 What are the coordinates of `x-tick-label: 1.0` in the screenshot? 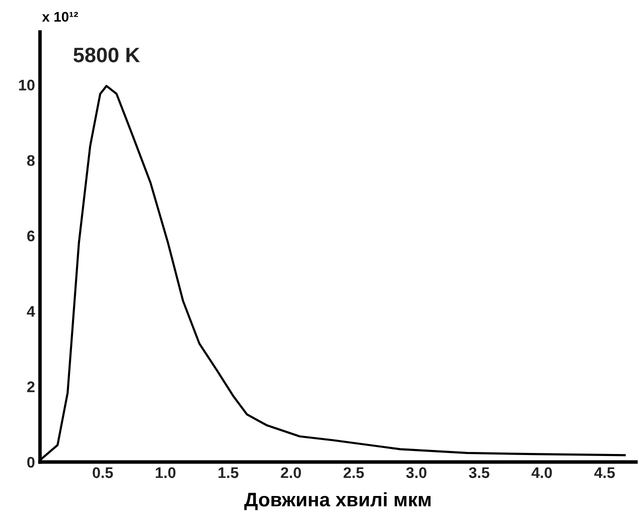 It's located at (166, 472).